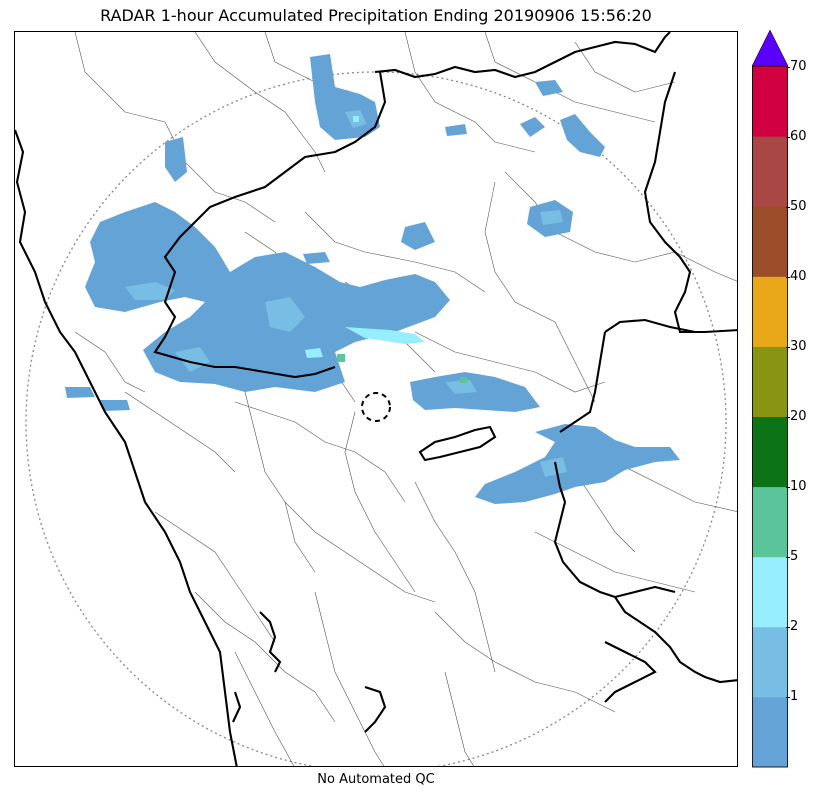  What do you see at coordinates (796, 486) in the screenshot?
I see `colorbar-tick: 10` at bounding box center [796, 486].